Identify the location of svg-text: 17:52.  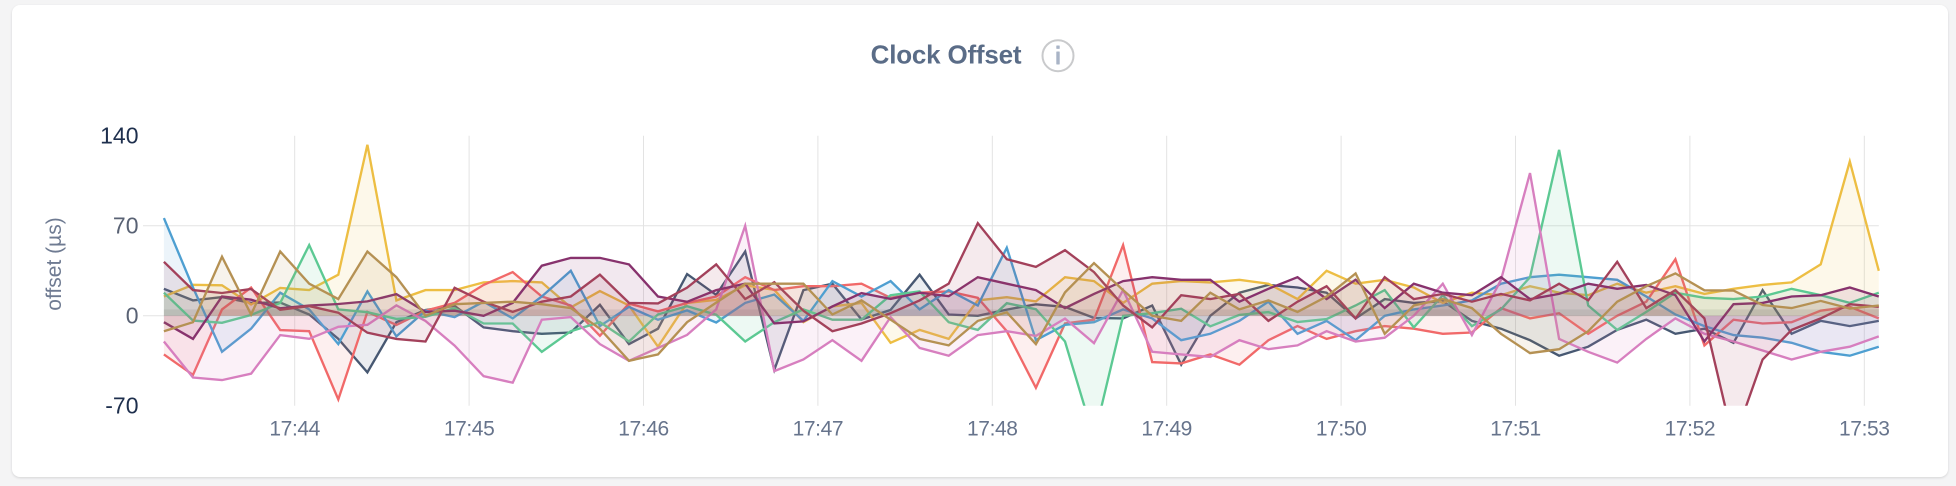
(1690, 429).